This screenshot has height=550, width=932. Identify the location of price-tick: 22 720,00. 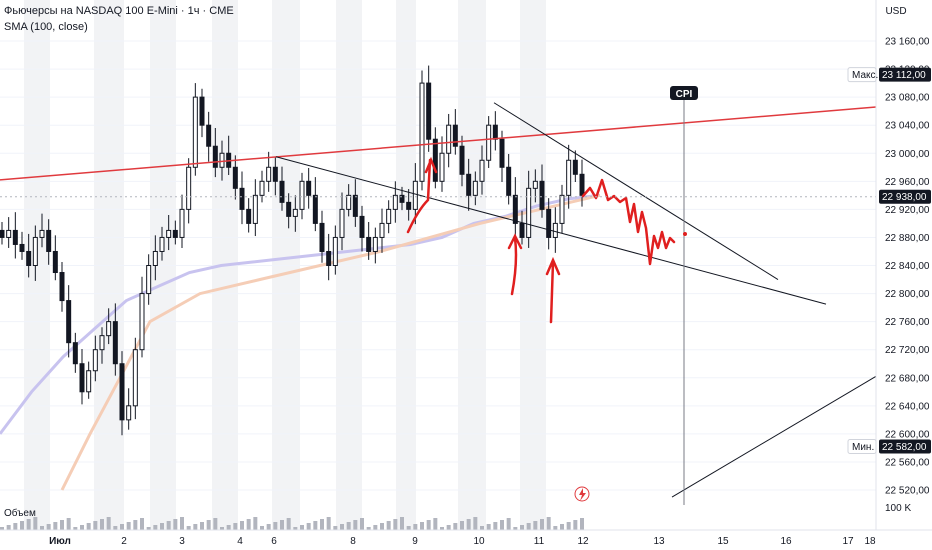
(907, 350).